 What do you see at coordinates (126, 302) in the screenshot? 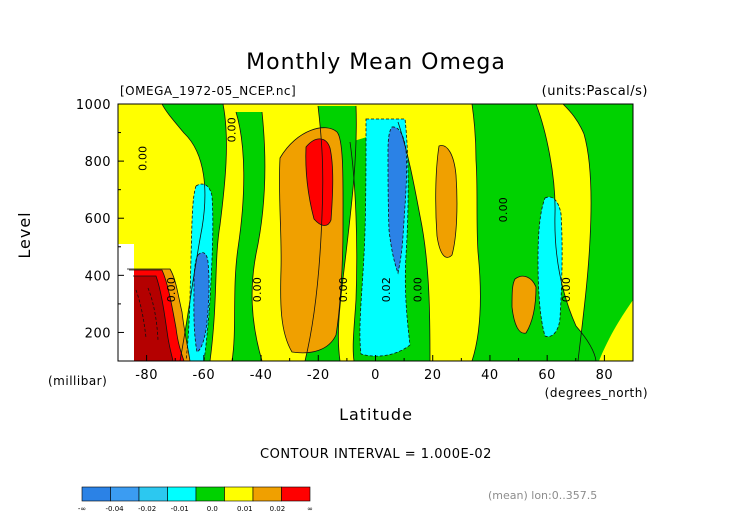
I see `missing-data-mask` at bounding box center [126, 302].